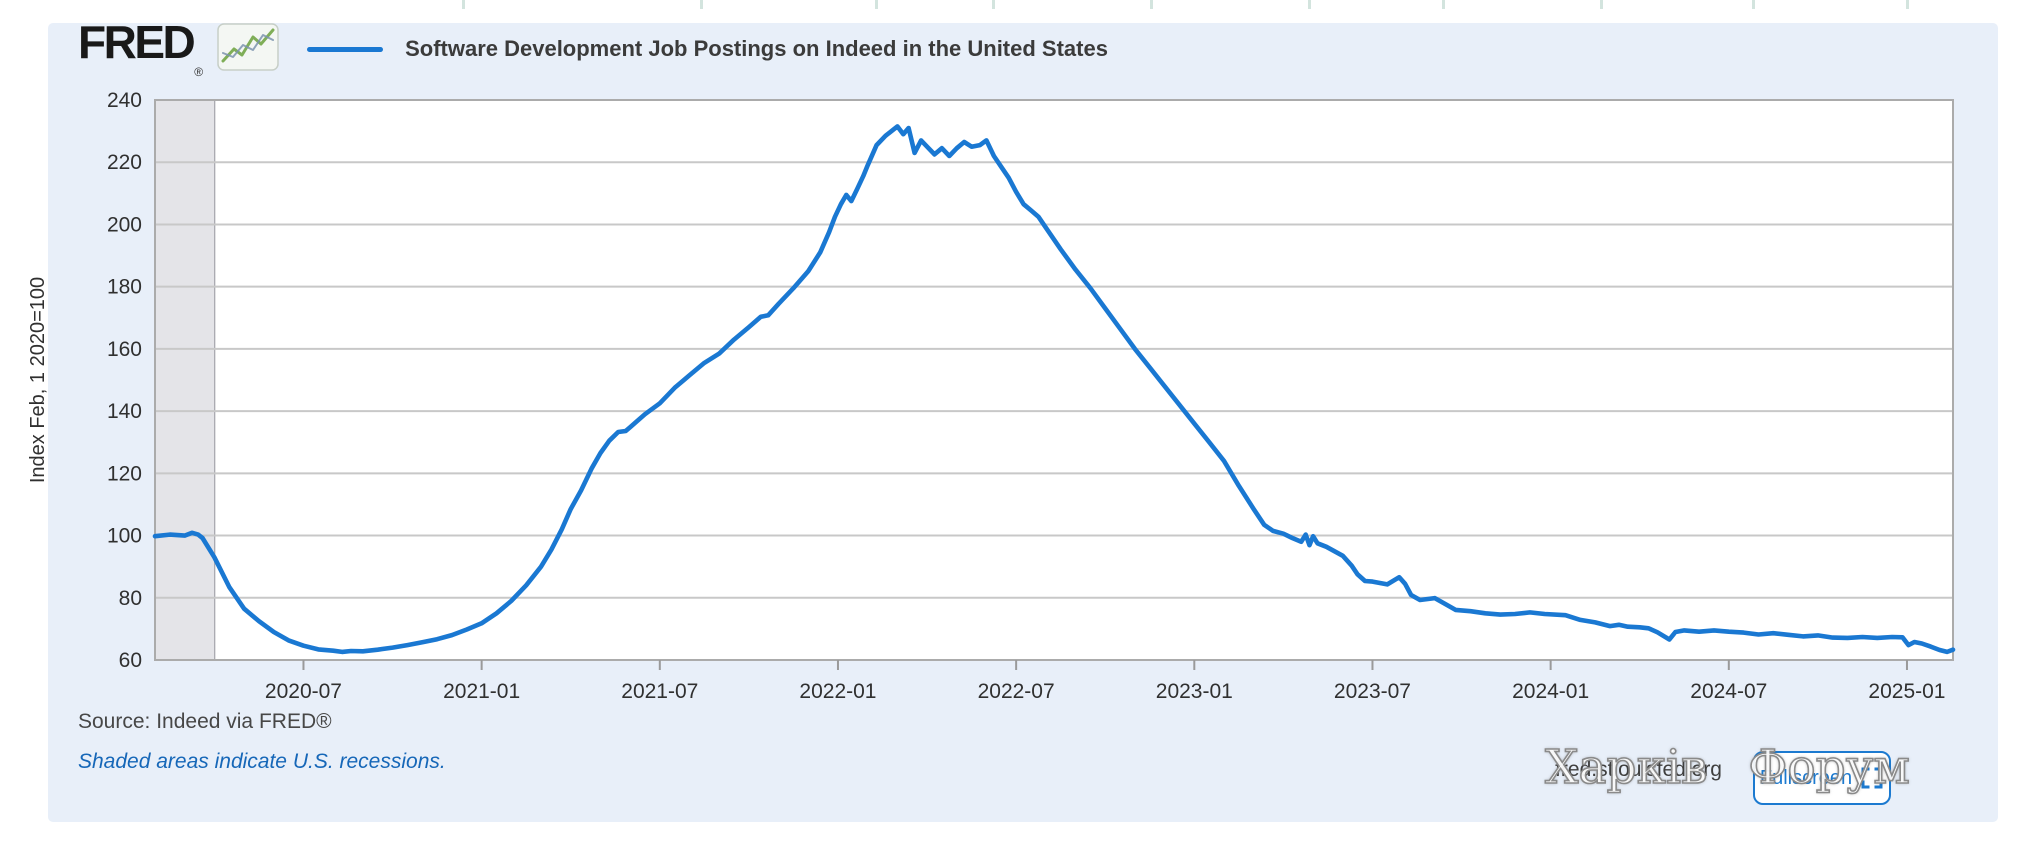  I want to click on source-text: Source: Indeed via FRED®, so click(205, 721).